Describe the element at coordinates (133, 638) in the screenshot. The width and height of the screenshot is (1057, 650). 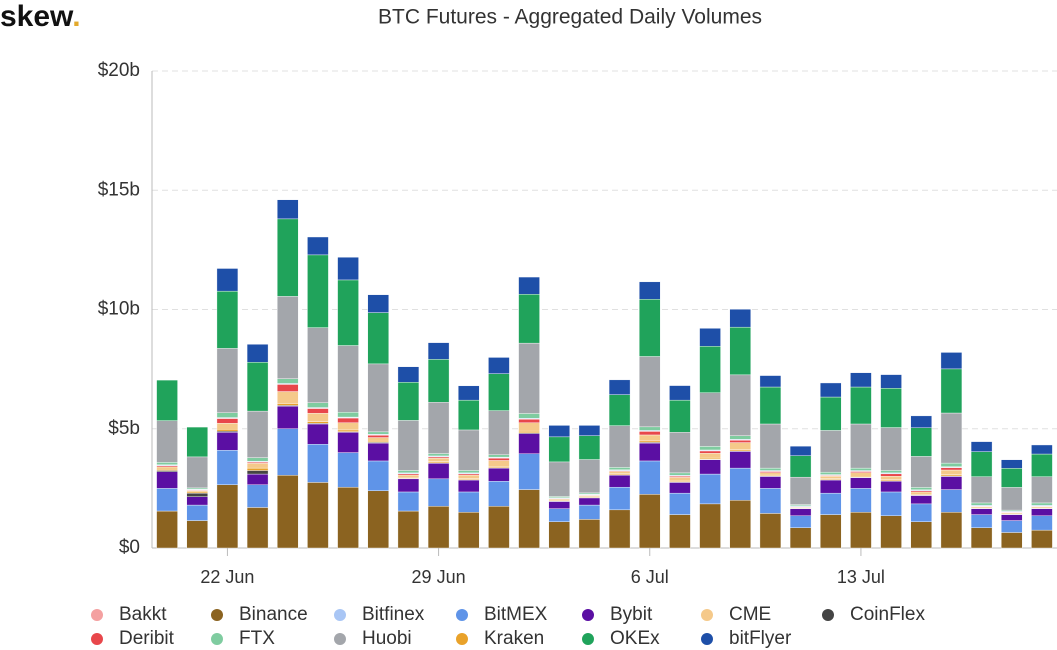
I see `legend-item: Deribit` at that location.